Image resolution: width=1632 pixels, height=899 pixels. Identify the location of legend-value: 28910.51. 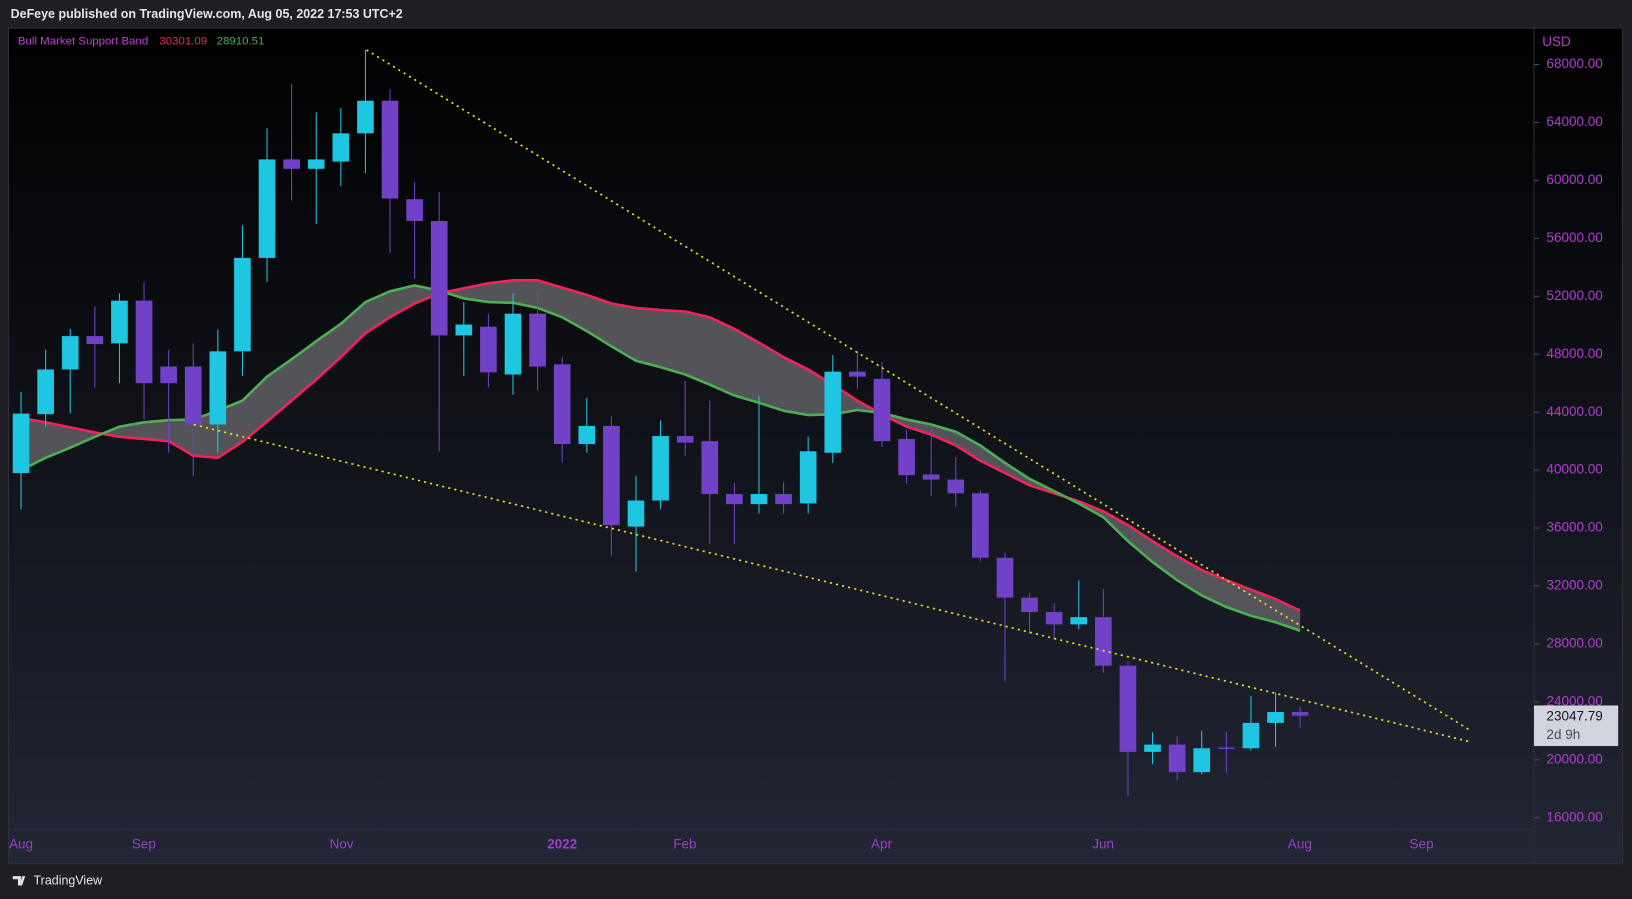
(241, 42).